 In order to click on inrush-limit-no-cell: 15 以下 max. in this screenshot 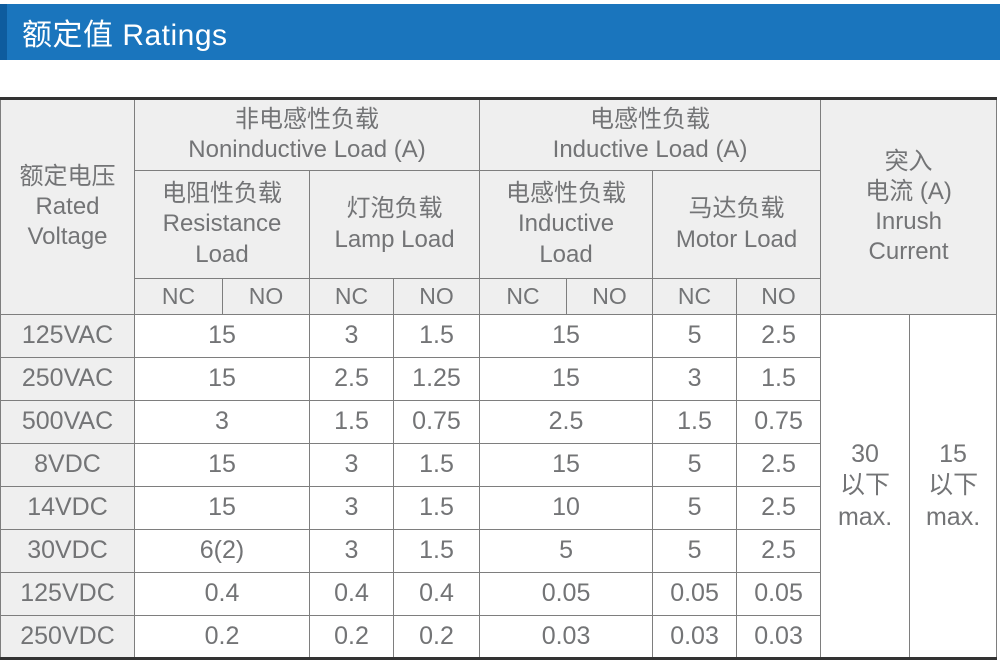, I will do `click(953, 486)`.